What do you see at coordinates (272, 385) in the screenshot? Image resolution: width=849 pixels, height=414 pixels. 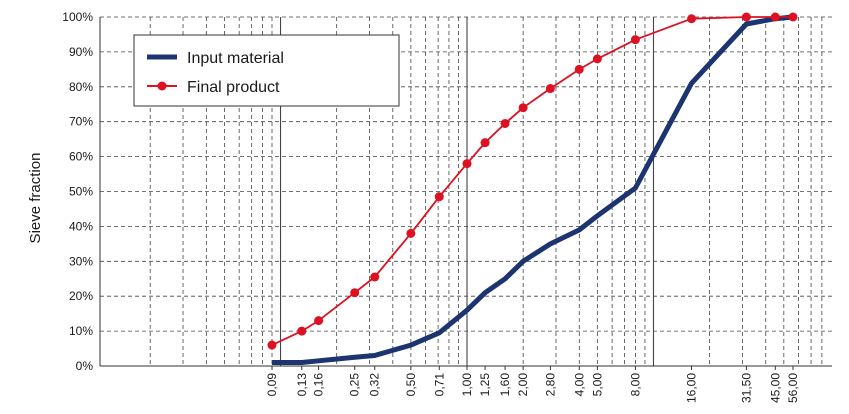 I see `x-tick-label: 0,09` at bounding box center [272, 385].